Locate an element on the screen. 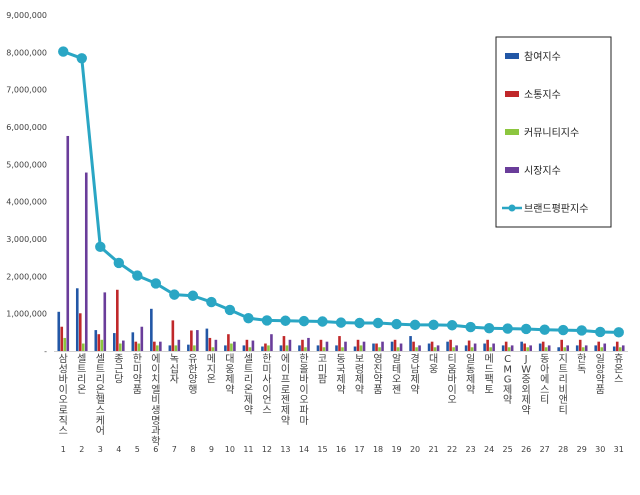  legend-label: 소통지수 is located at coordinates (542, 95).